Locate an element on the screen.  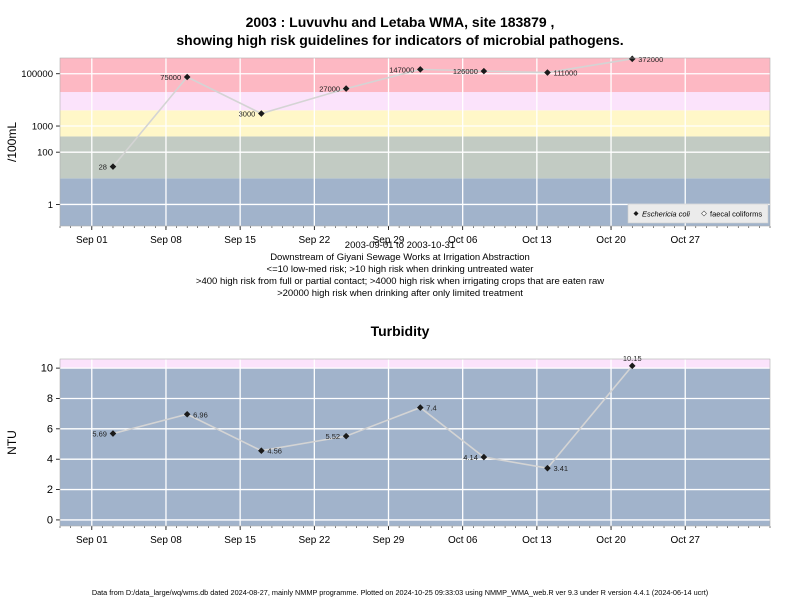
y-tick-label: 10 is located at coordinates (47, 369).